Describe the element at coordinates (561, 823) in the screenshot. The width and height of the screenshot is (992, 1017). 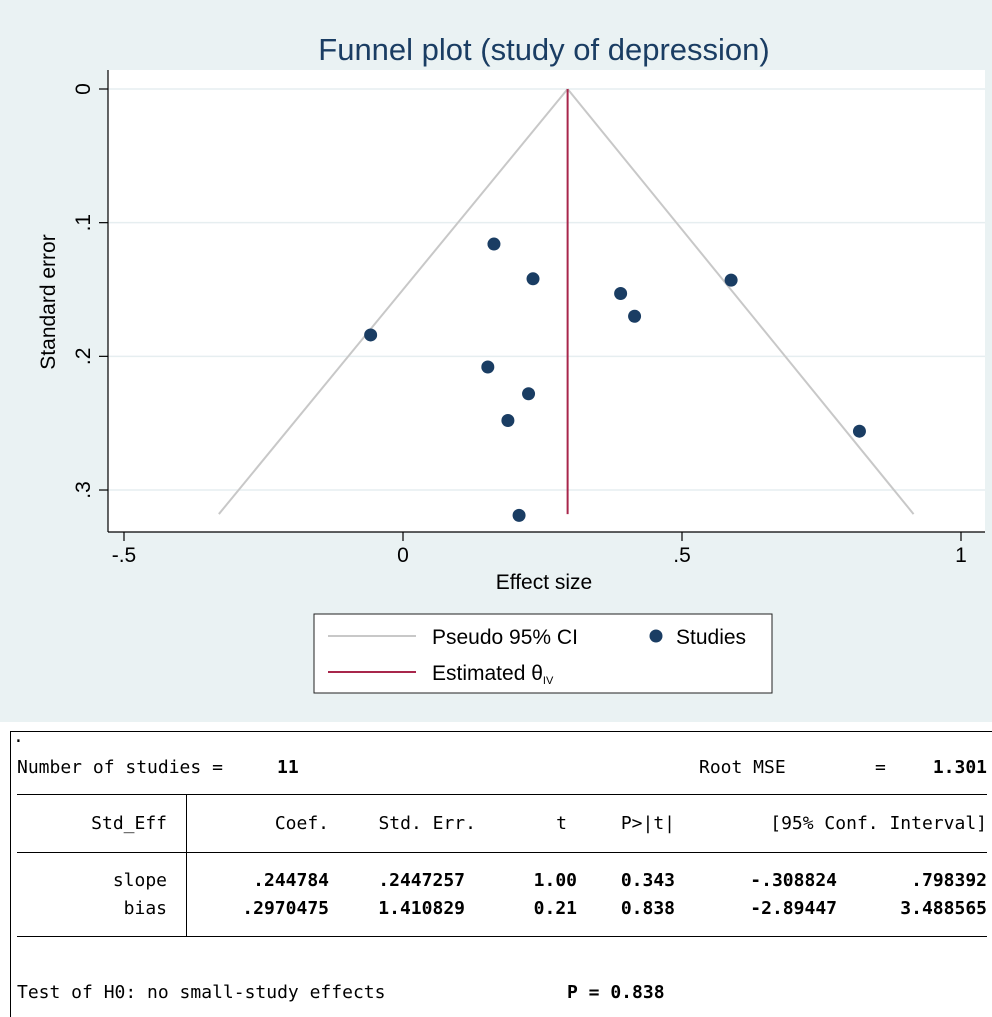
I see `header-t: t` at that location.